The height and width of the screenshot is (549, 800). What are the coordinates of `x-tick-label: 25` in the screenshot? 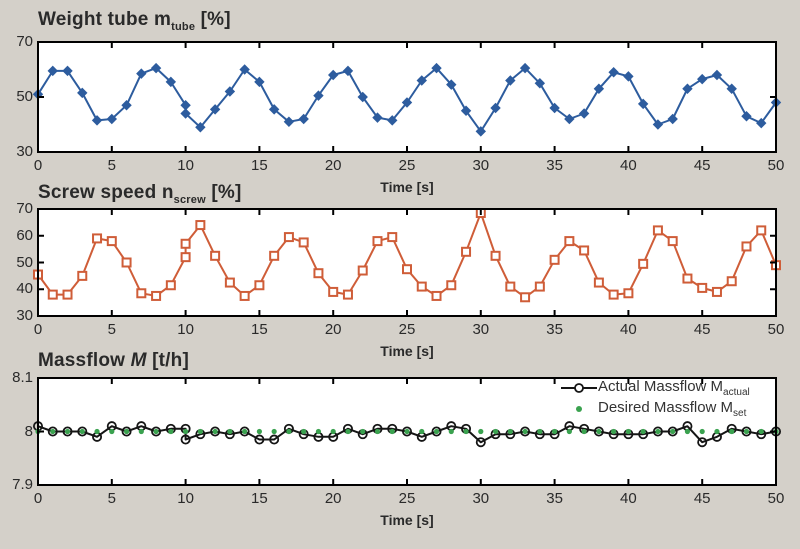 It's located at (407, 498).